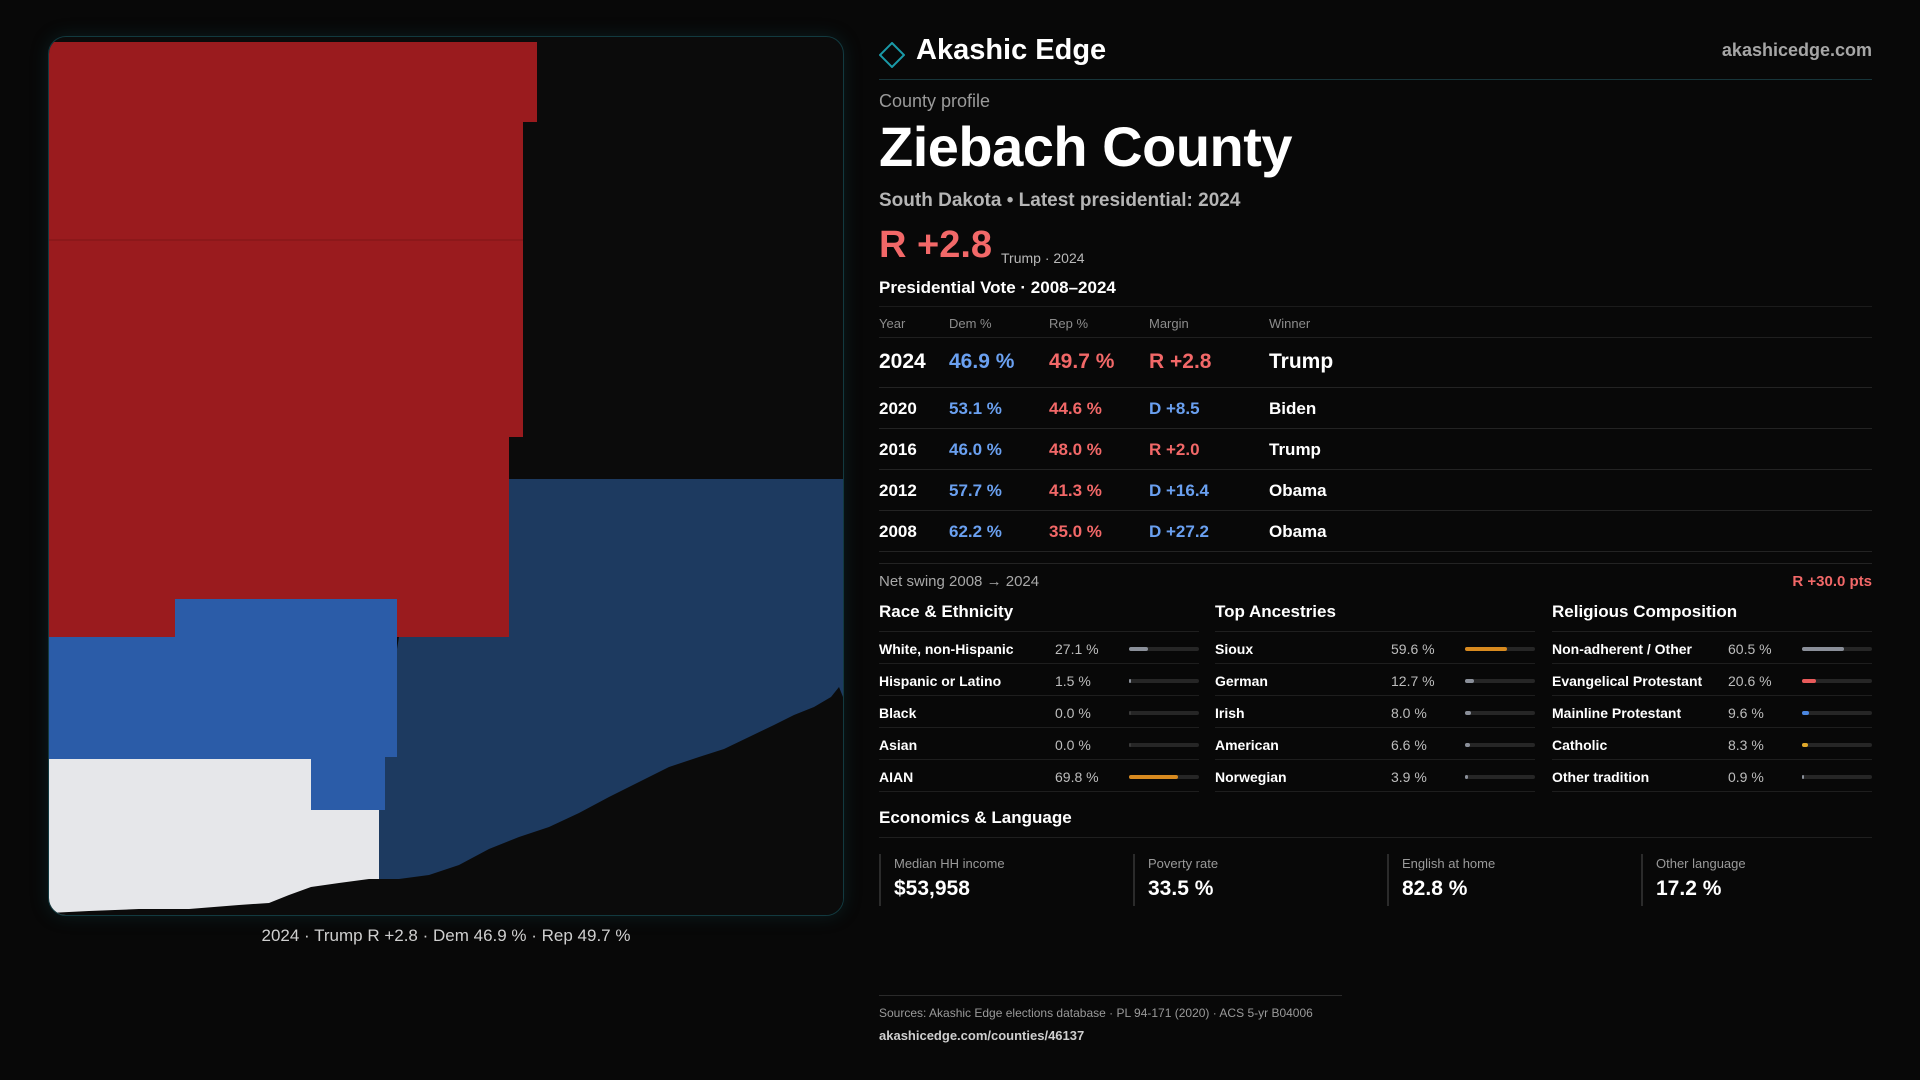 The height and width of the screenshot is (1080, 1920). What do you see at coordinates (1413, 681) in the screenshot?
I see `item-percent: 12.7 %` at bounding box center [1413, 681].